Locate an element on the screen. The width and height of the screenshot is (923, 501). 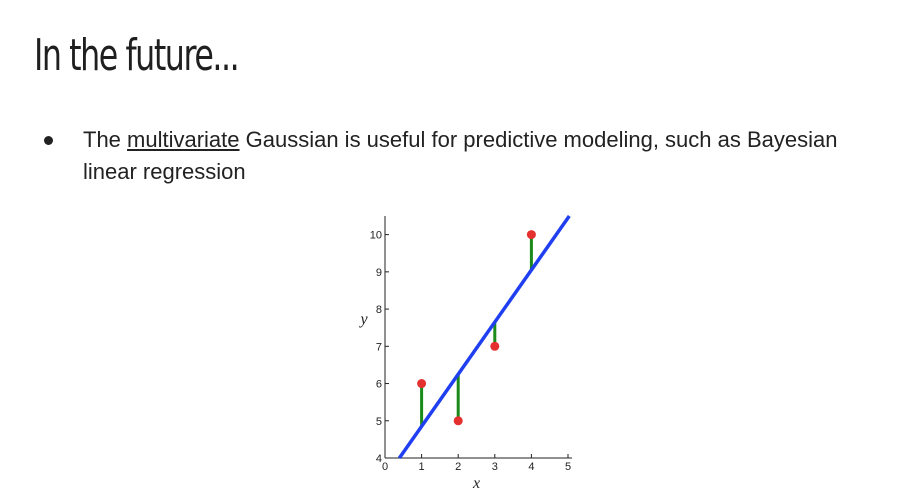
y-tick-label: 9 is located at coordinates (379, 273).